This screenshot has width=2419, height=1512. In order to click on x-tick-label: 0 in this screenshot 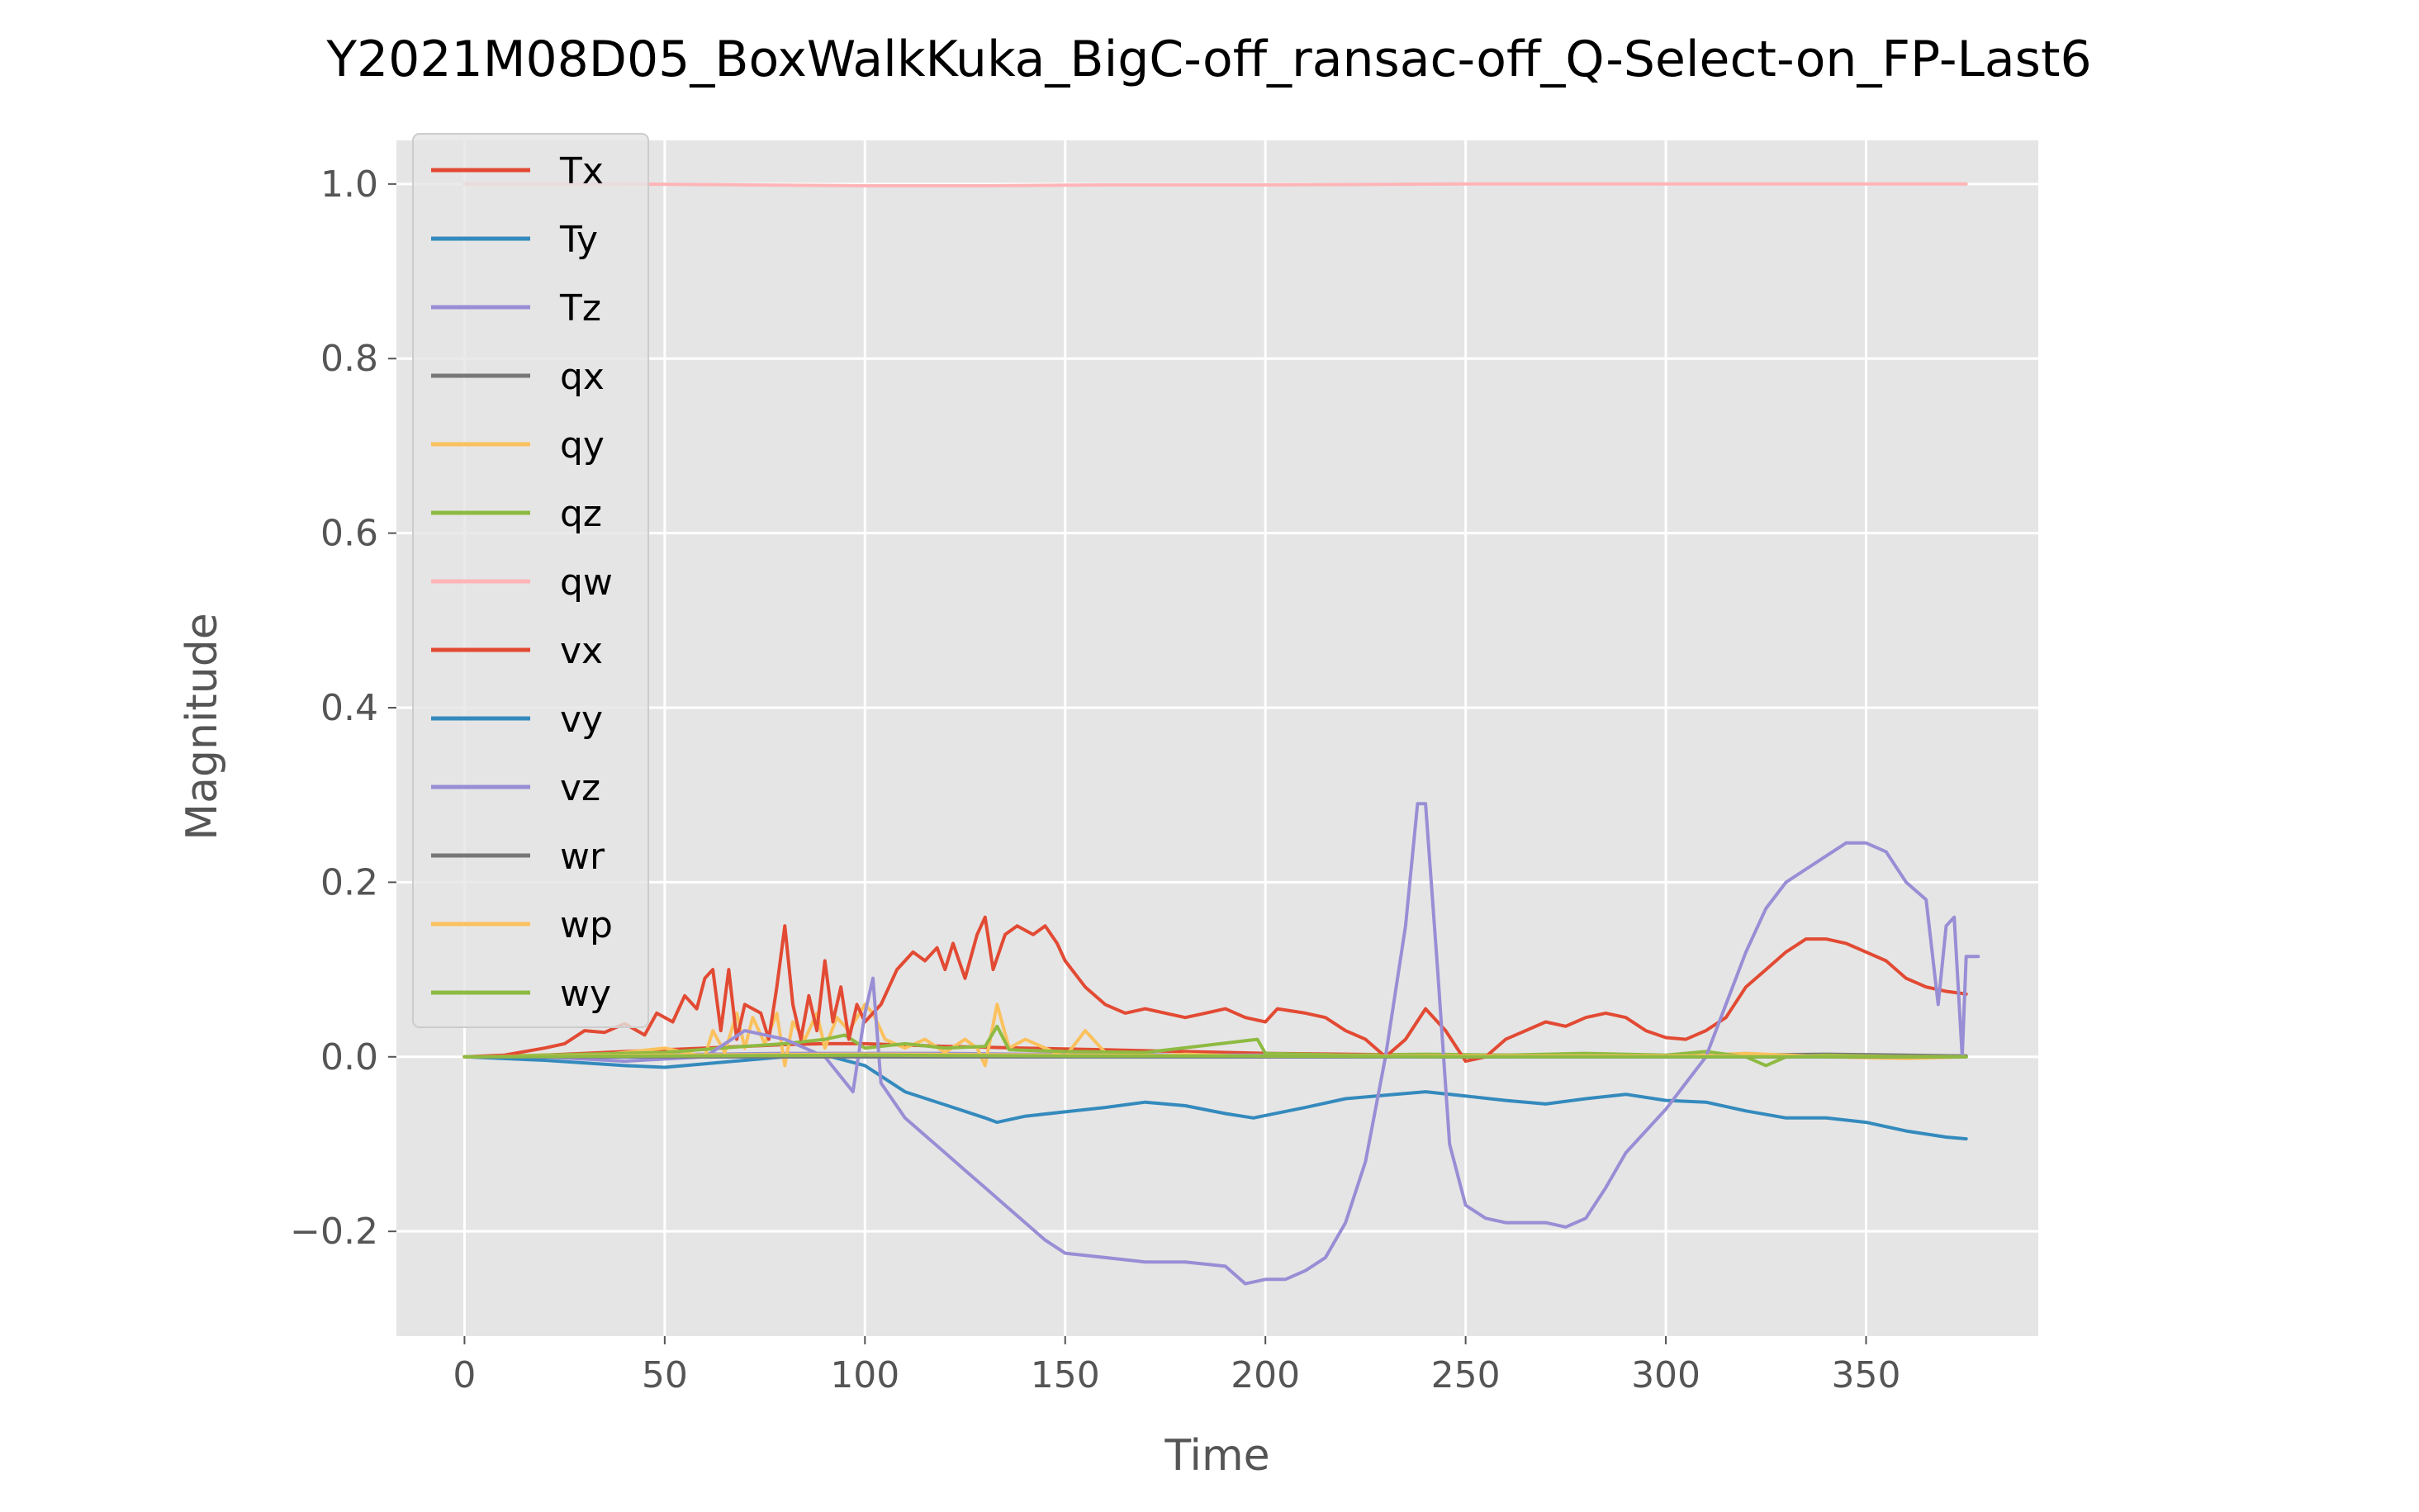, I will do `click(464, 1375)`.